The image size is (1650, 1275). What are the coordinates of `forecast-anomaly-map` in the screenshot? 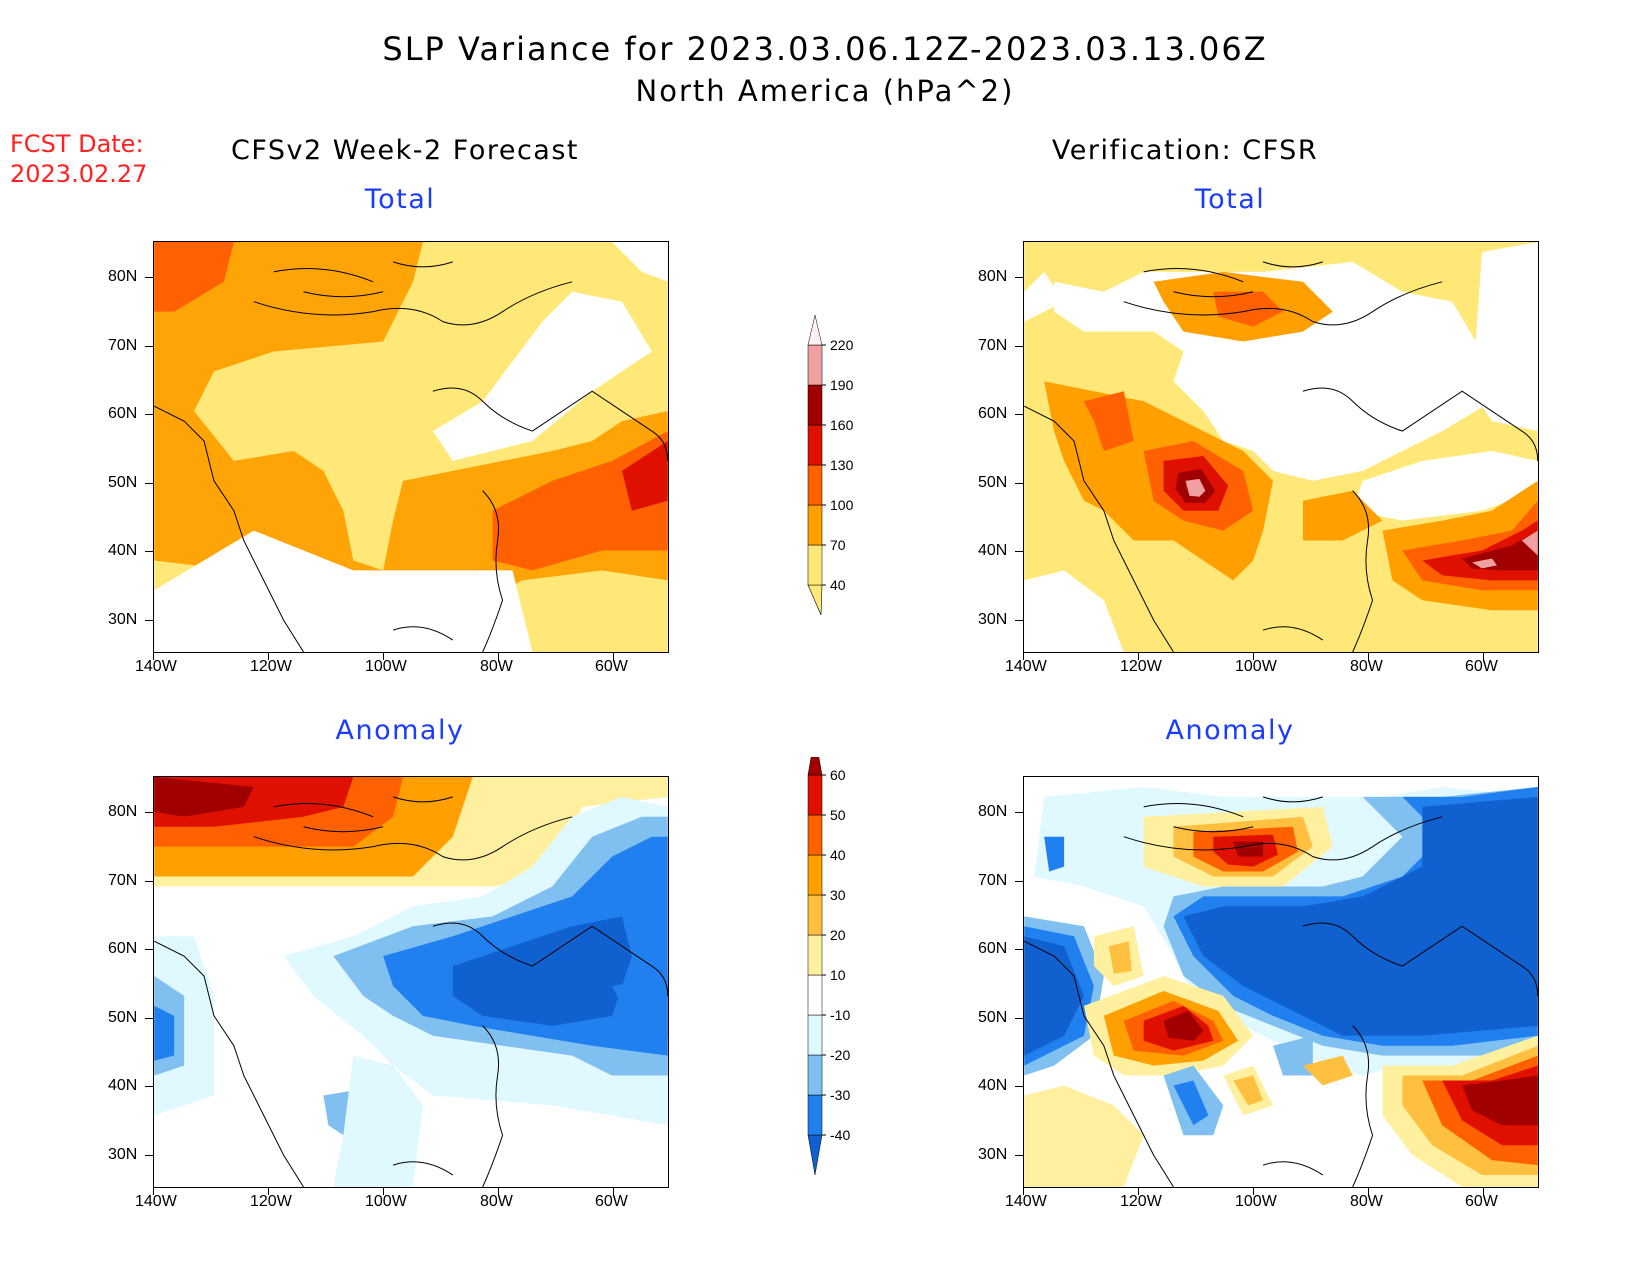 It's located at (411, 982).